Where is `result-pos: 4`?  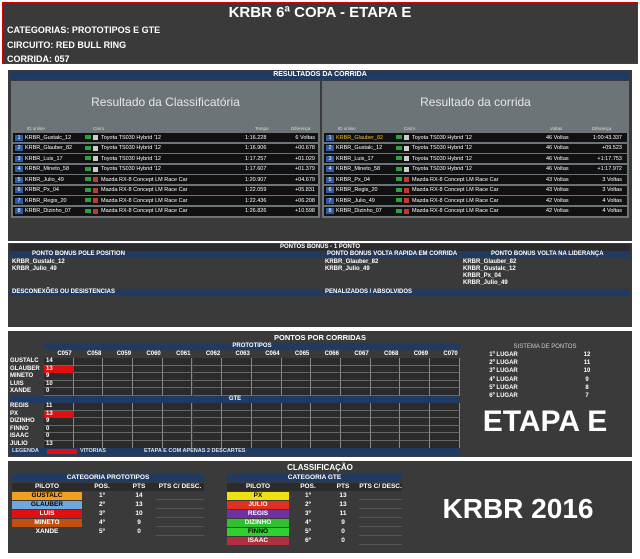
result-pos: 4 is located at coordinates (19, 169).